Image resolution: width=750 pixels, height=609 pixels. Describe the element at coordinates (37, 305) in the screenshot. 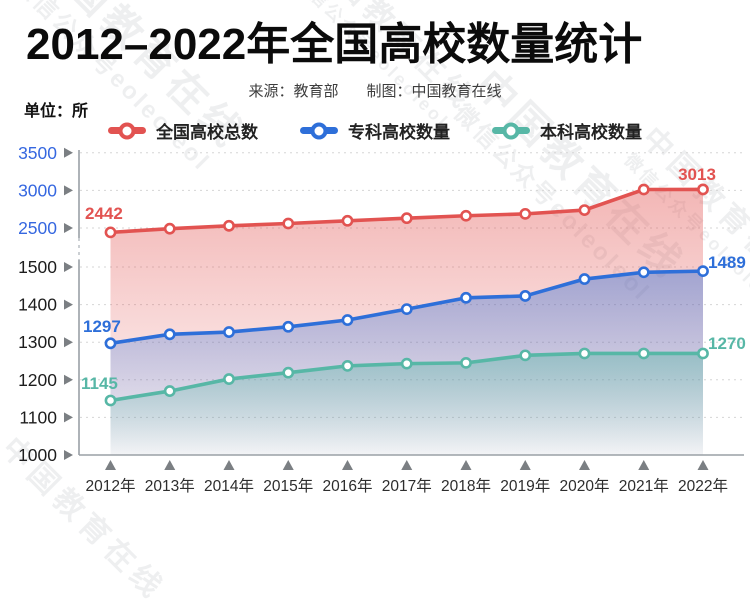

I see `y-tick-label-1400: 1400` at that location.